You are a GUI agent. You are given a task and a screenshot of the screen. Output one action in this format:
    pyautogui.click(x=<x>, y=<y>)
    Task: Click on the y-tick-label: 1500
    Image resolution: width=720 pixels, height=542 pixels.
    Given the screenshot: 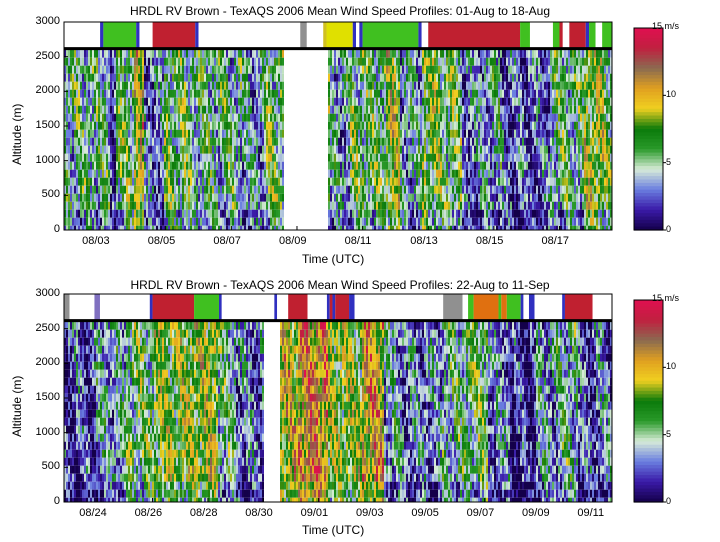 What is the action you would take?
    pyautogui.click(x=48, y=397)
    